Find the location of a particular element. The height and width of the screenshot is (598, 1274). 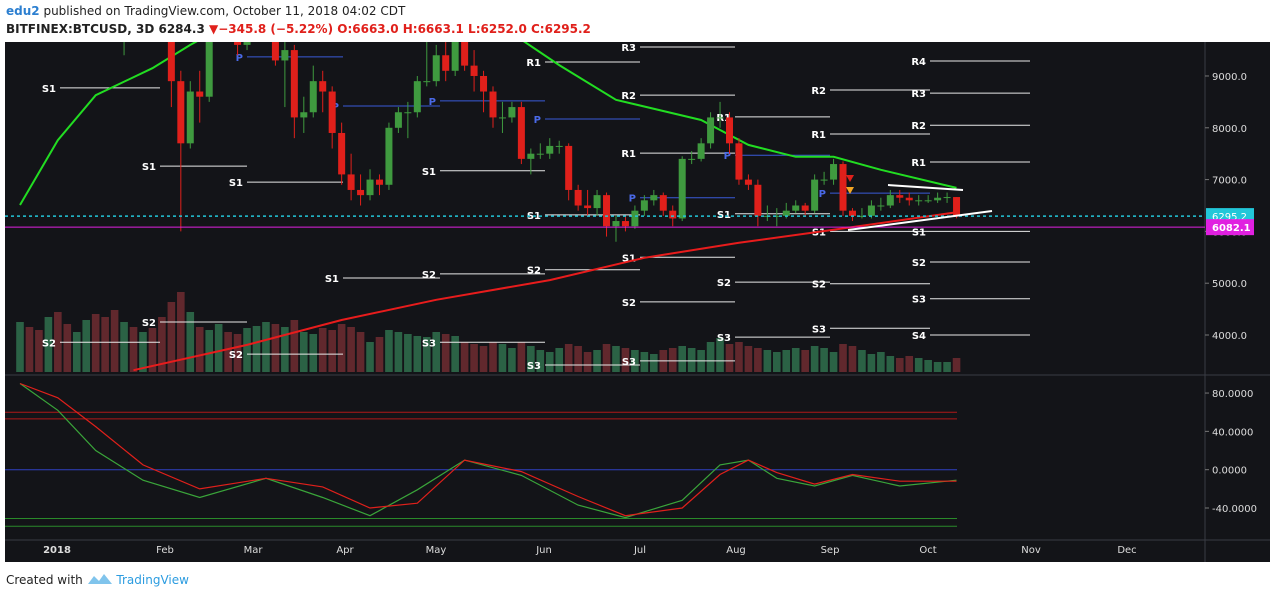

trendline is located at coordinates (925, 187).